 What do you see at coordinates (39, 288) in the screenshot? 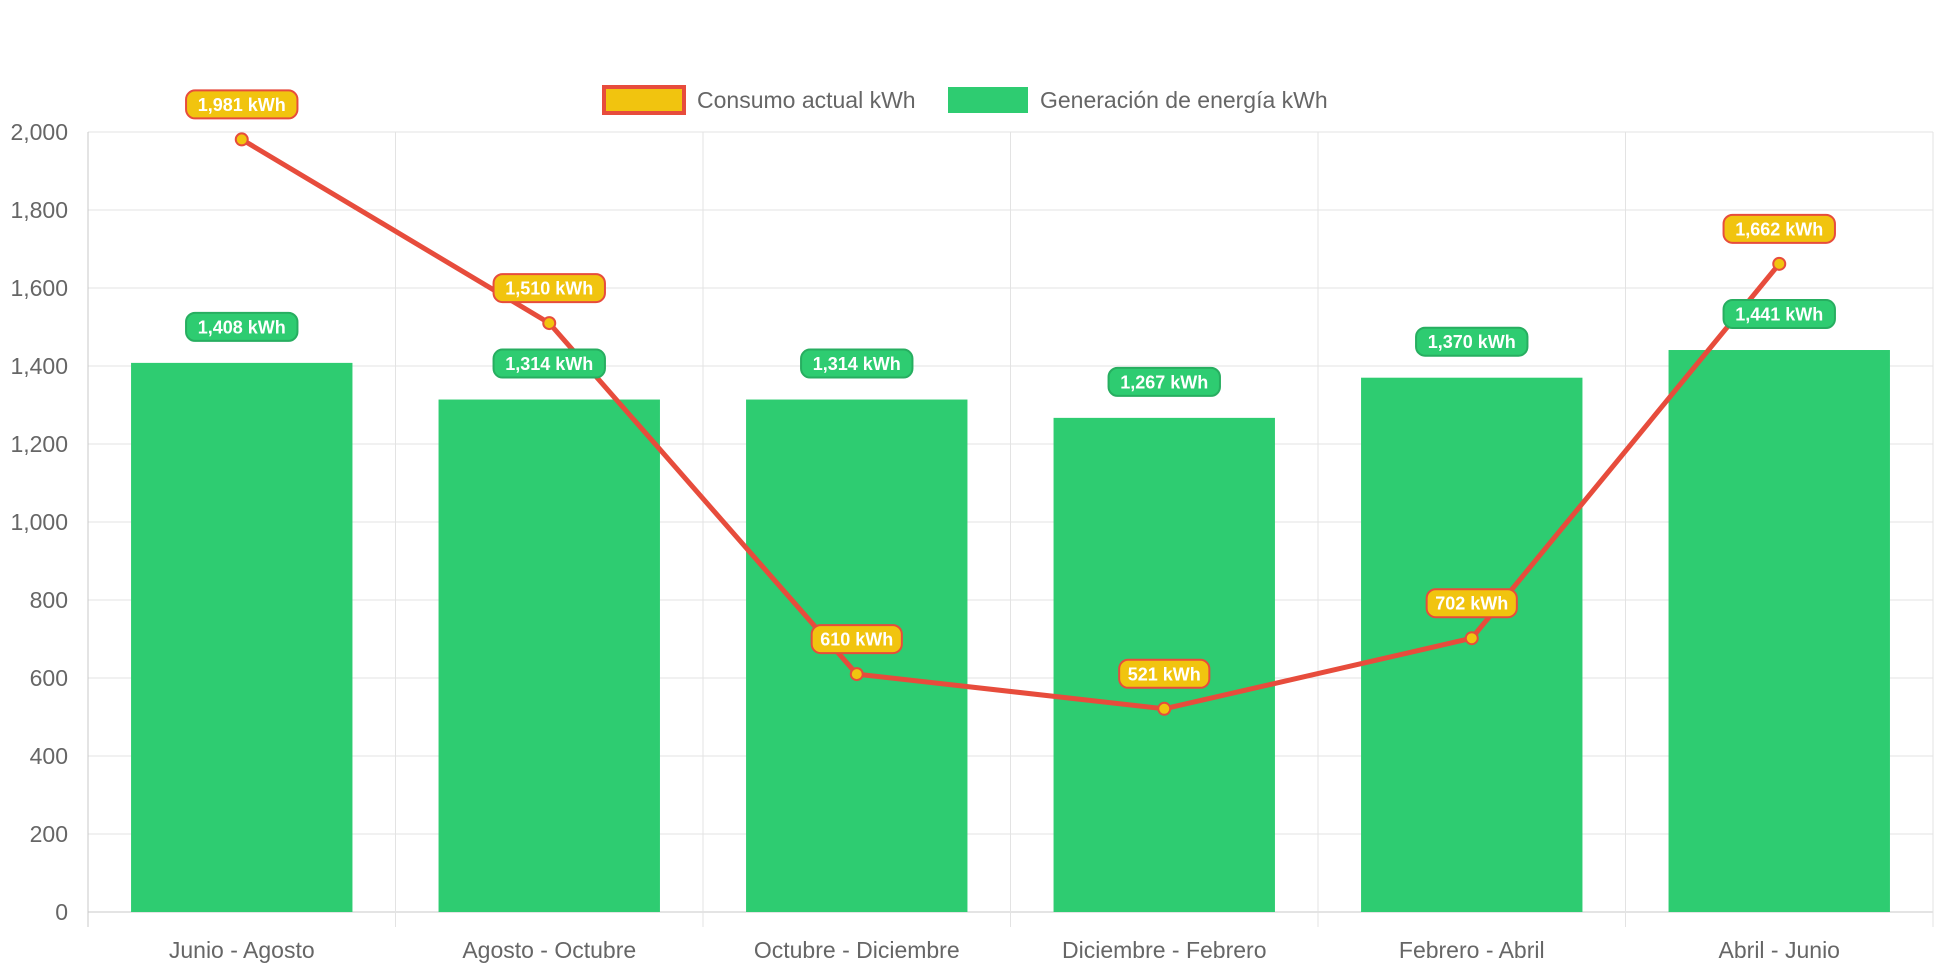
I see `y-tick-label: 1,600` at bounding box center [39, 288].